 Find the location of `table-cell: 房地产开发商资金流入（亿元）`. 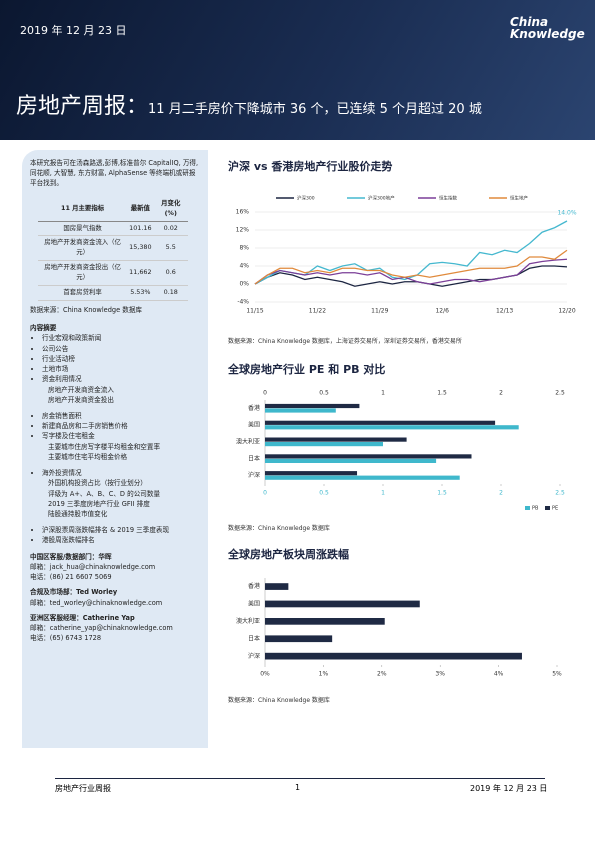

table-cell: 房地产开发商资金流入（亿元） is located at coordinates (83, 248).